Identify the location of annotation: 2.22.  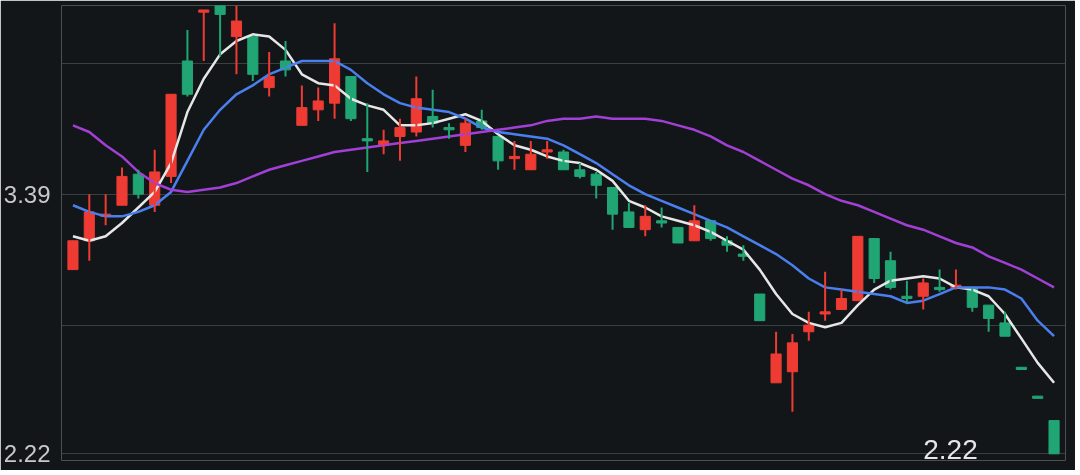
(950, 449).